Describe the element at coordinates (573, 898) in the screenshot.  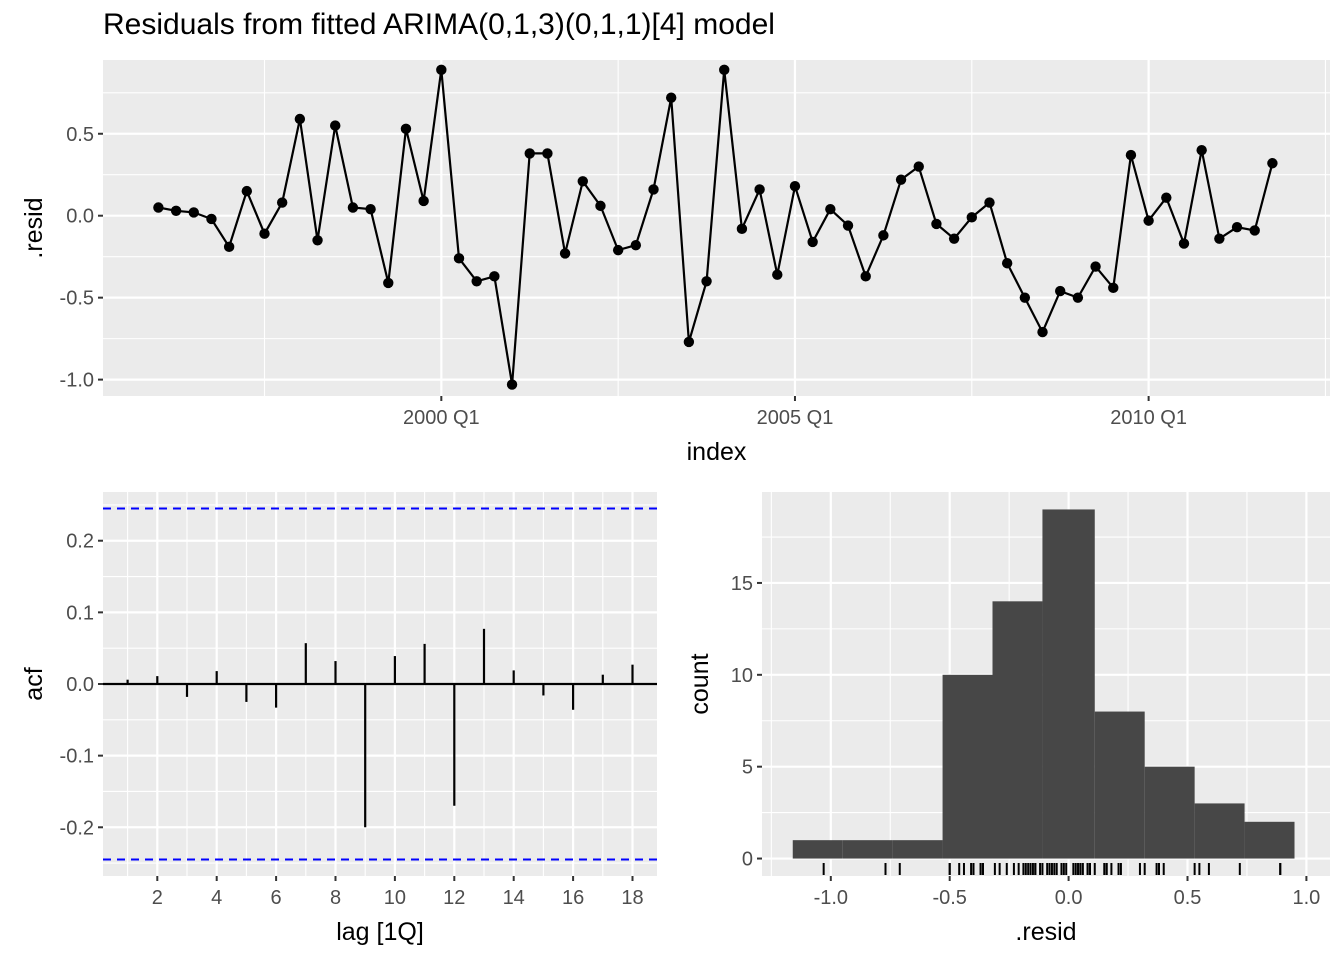
I see `x-tick-label: 16` at that location.